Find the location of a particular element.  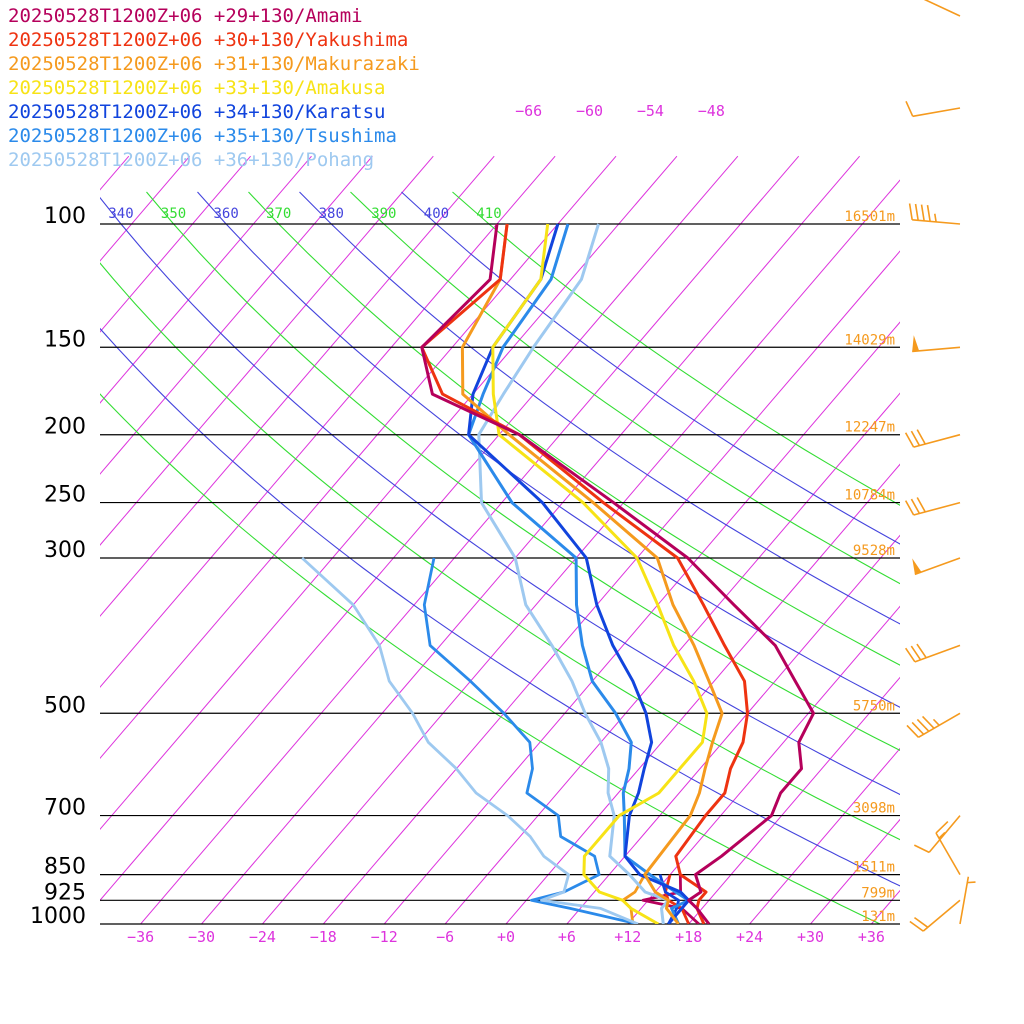

pressure-label: 700 is located at coordinates (65, 808).